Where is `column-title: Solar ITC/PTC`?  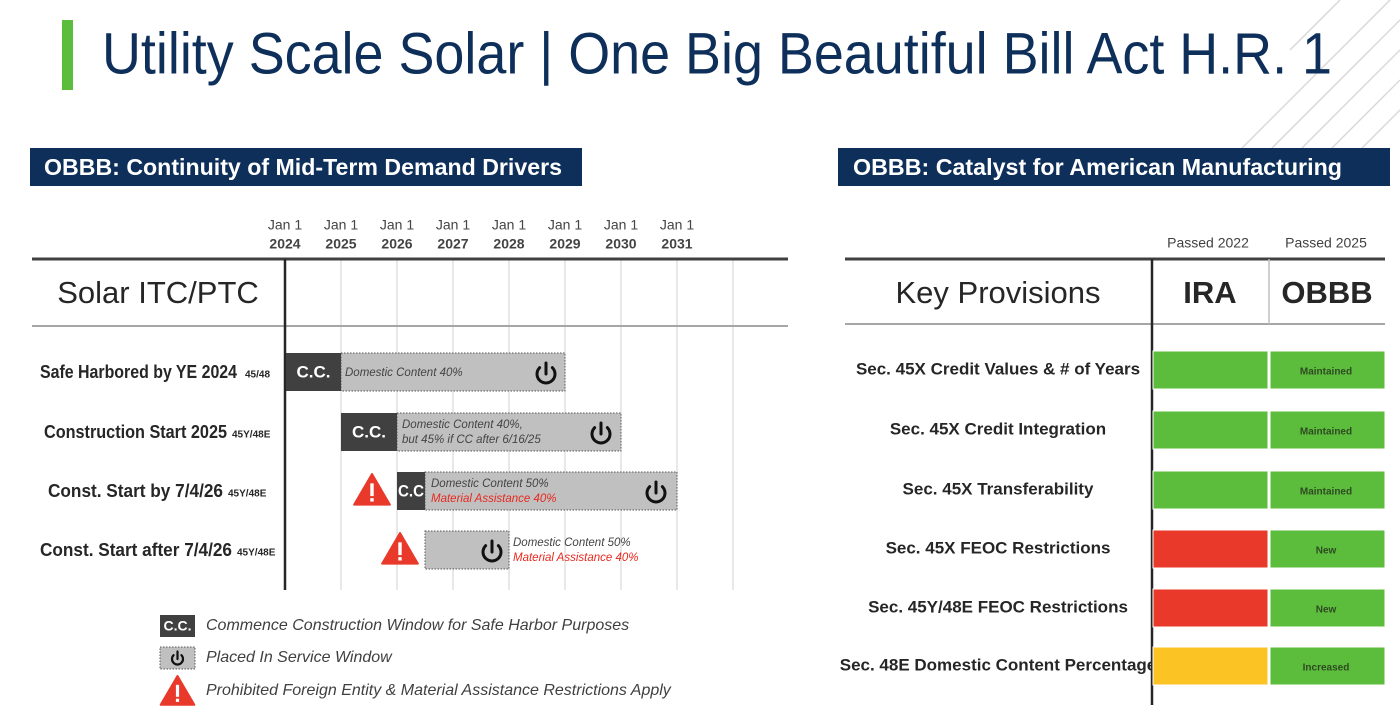 column-title: Solar ITC/PTC is located at coordinates (158, 292).